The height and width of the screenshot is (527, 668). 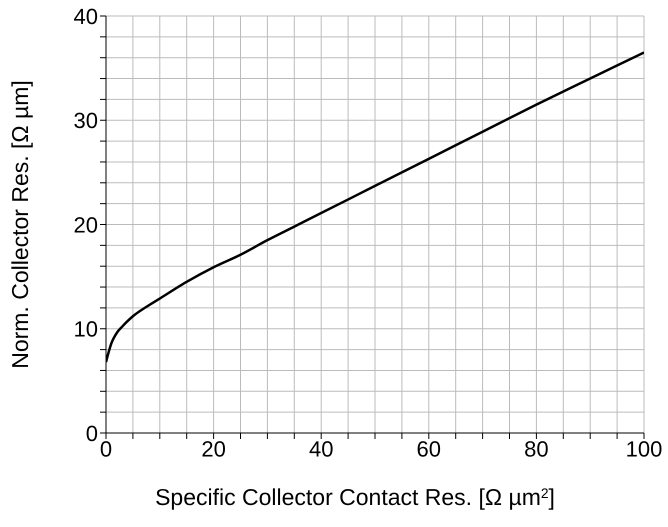 I want to click on x-tick-label: 80, so click(x=536, y=449).